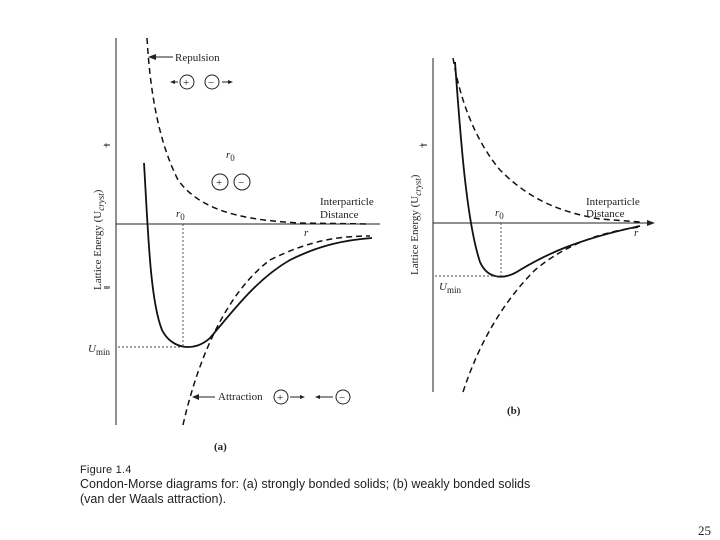 The height and width of the screenshot is (540, 720). Describe the element at coordinates (106, 288) in the screenshot. I see `panel-a-minus-label: –` at that location.